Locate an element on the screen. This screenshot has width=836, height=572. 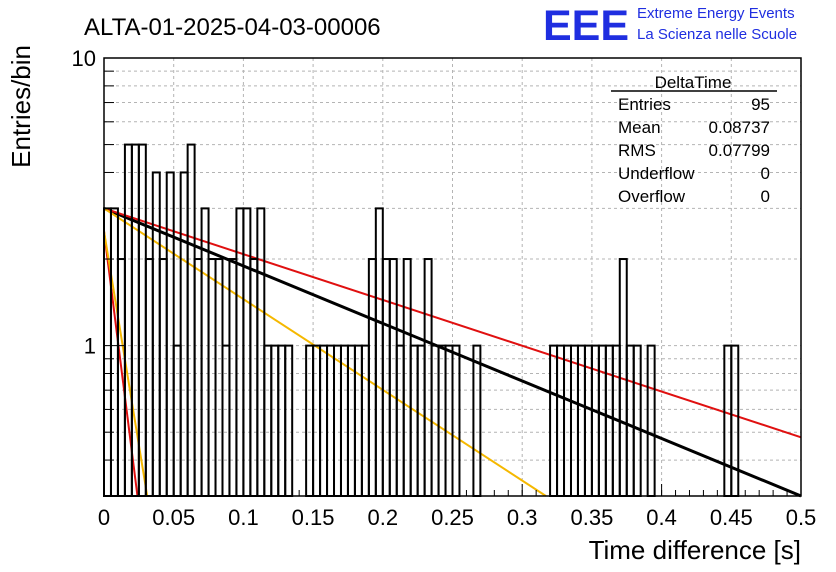
x-tick-label: 0.4 is located at coordinates (661, 517).